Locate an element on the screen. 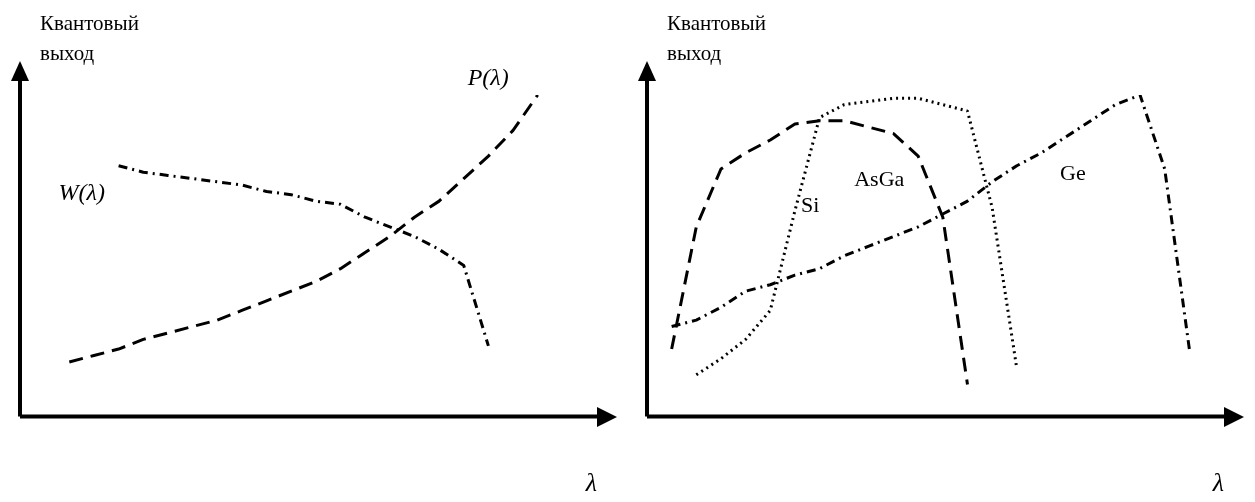  series-label: P(λ) is located at coordinates (487, 77).